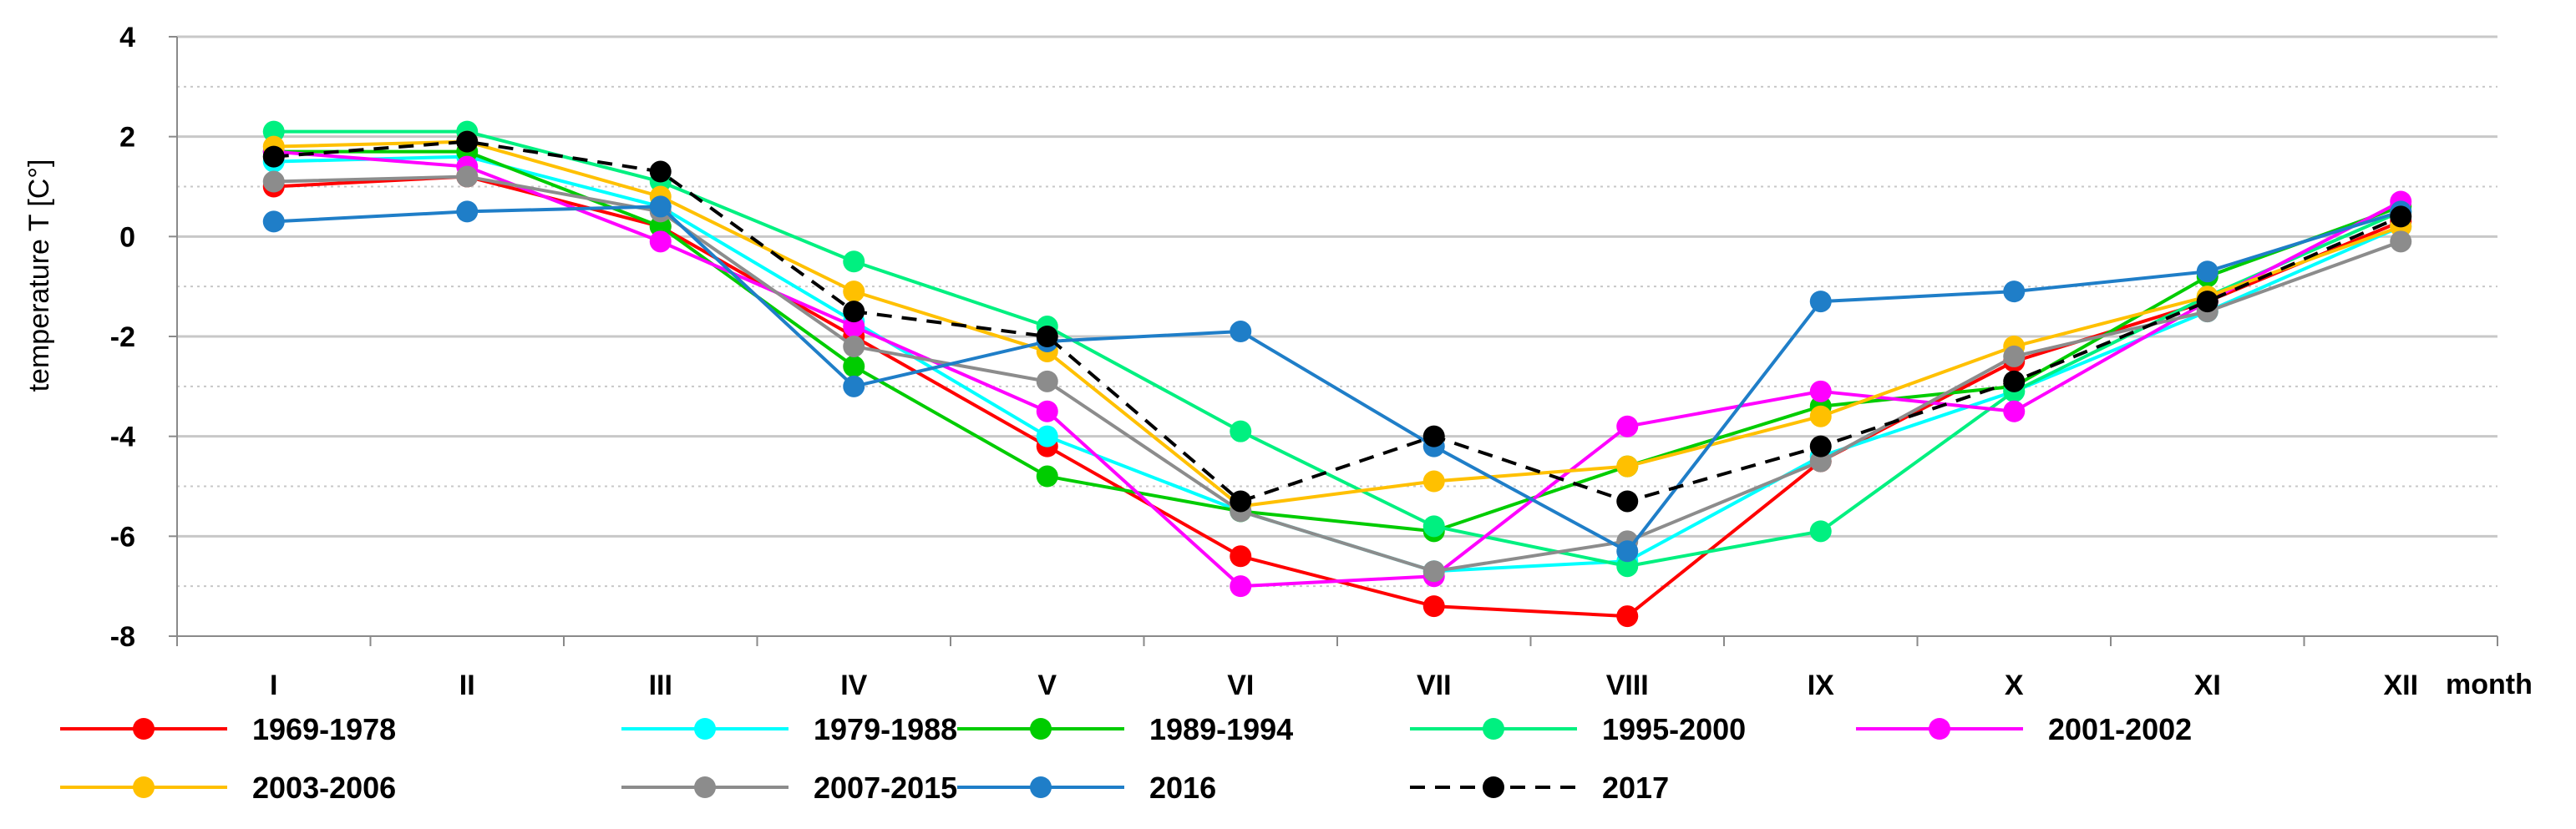 This screenshot has width=2576, height=829. Describe the element at coordinates (1434, 685) in the screenshot. I see `x-tick-label: VII` at that location.